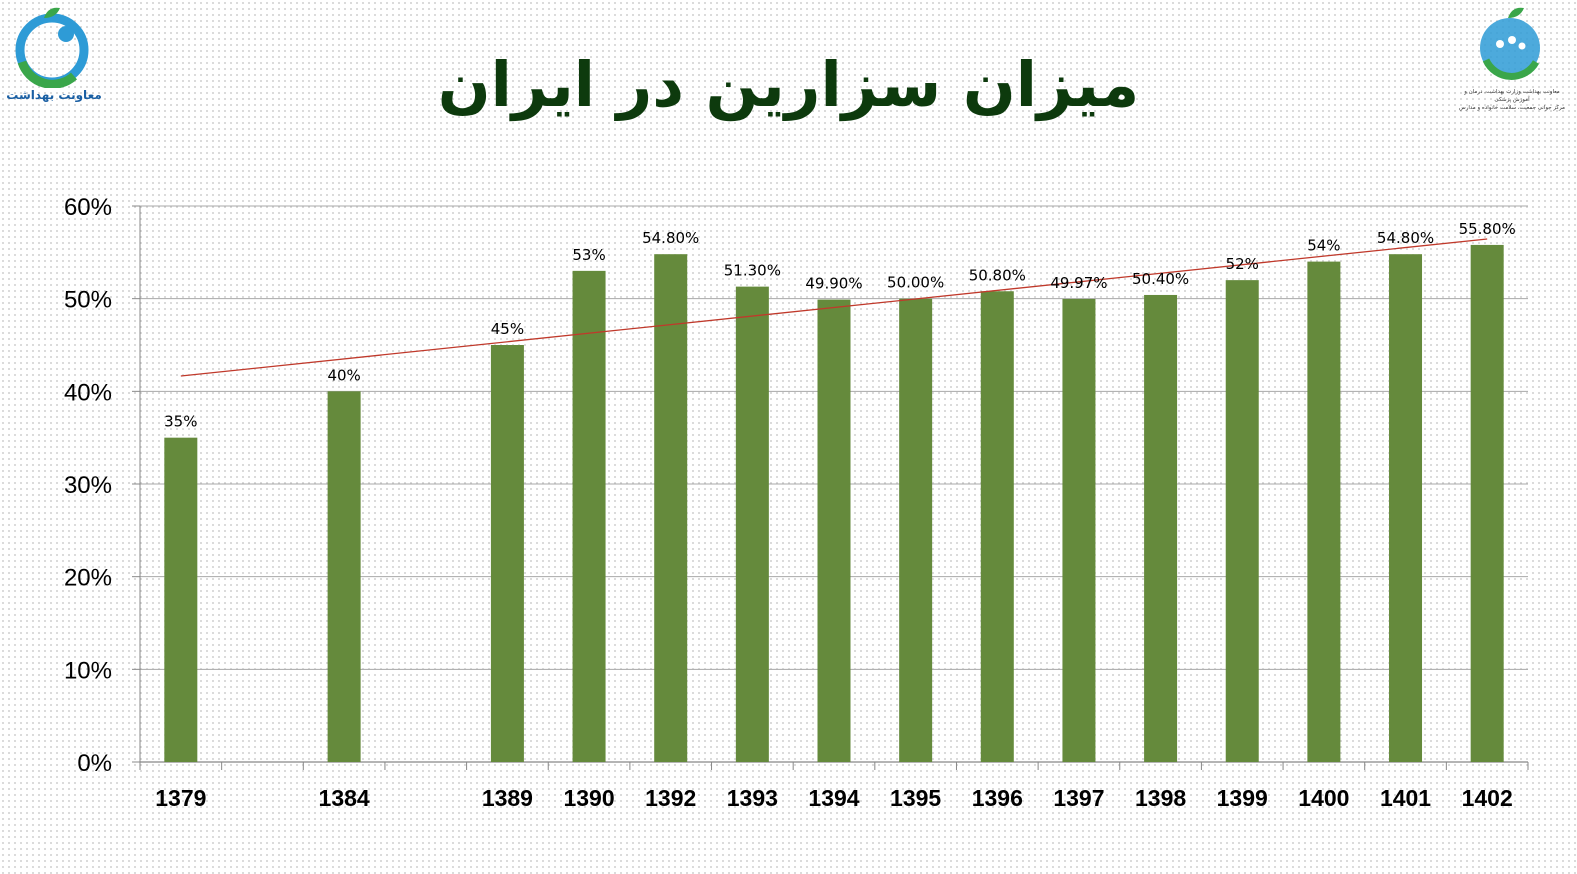 The height and width of the screenshot is (874, 1577). I want to click on y-axis-ticks: 0% 10% 20% 30% 40% 50% 60%, so click(88, 485).